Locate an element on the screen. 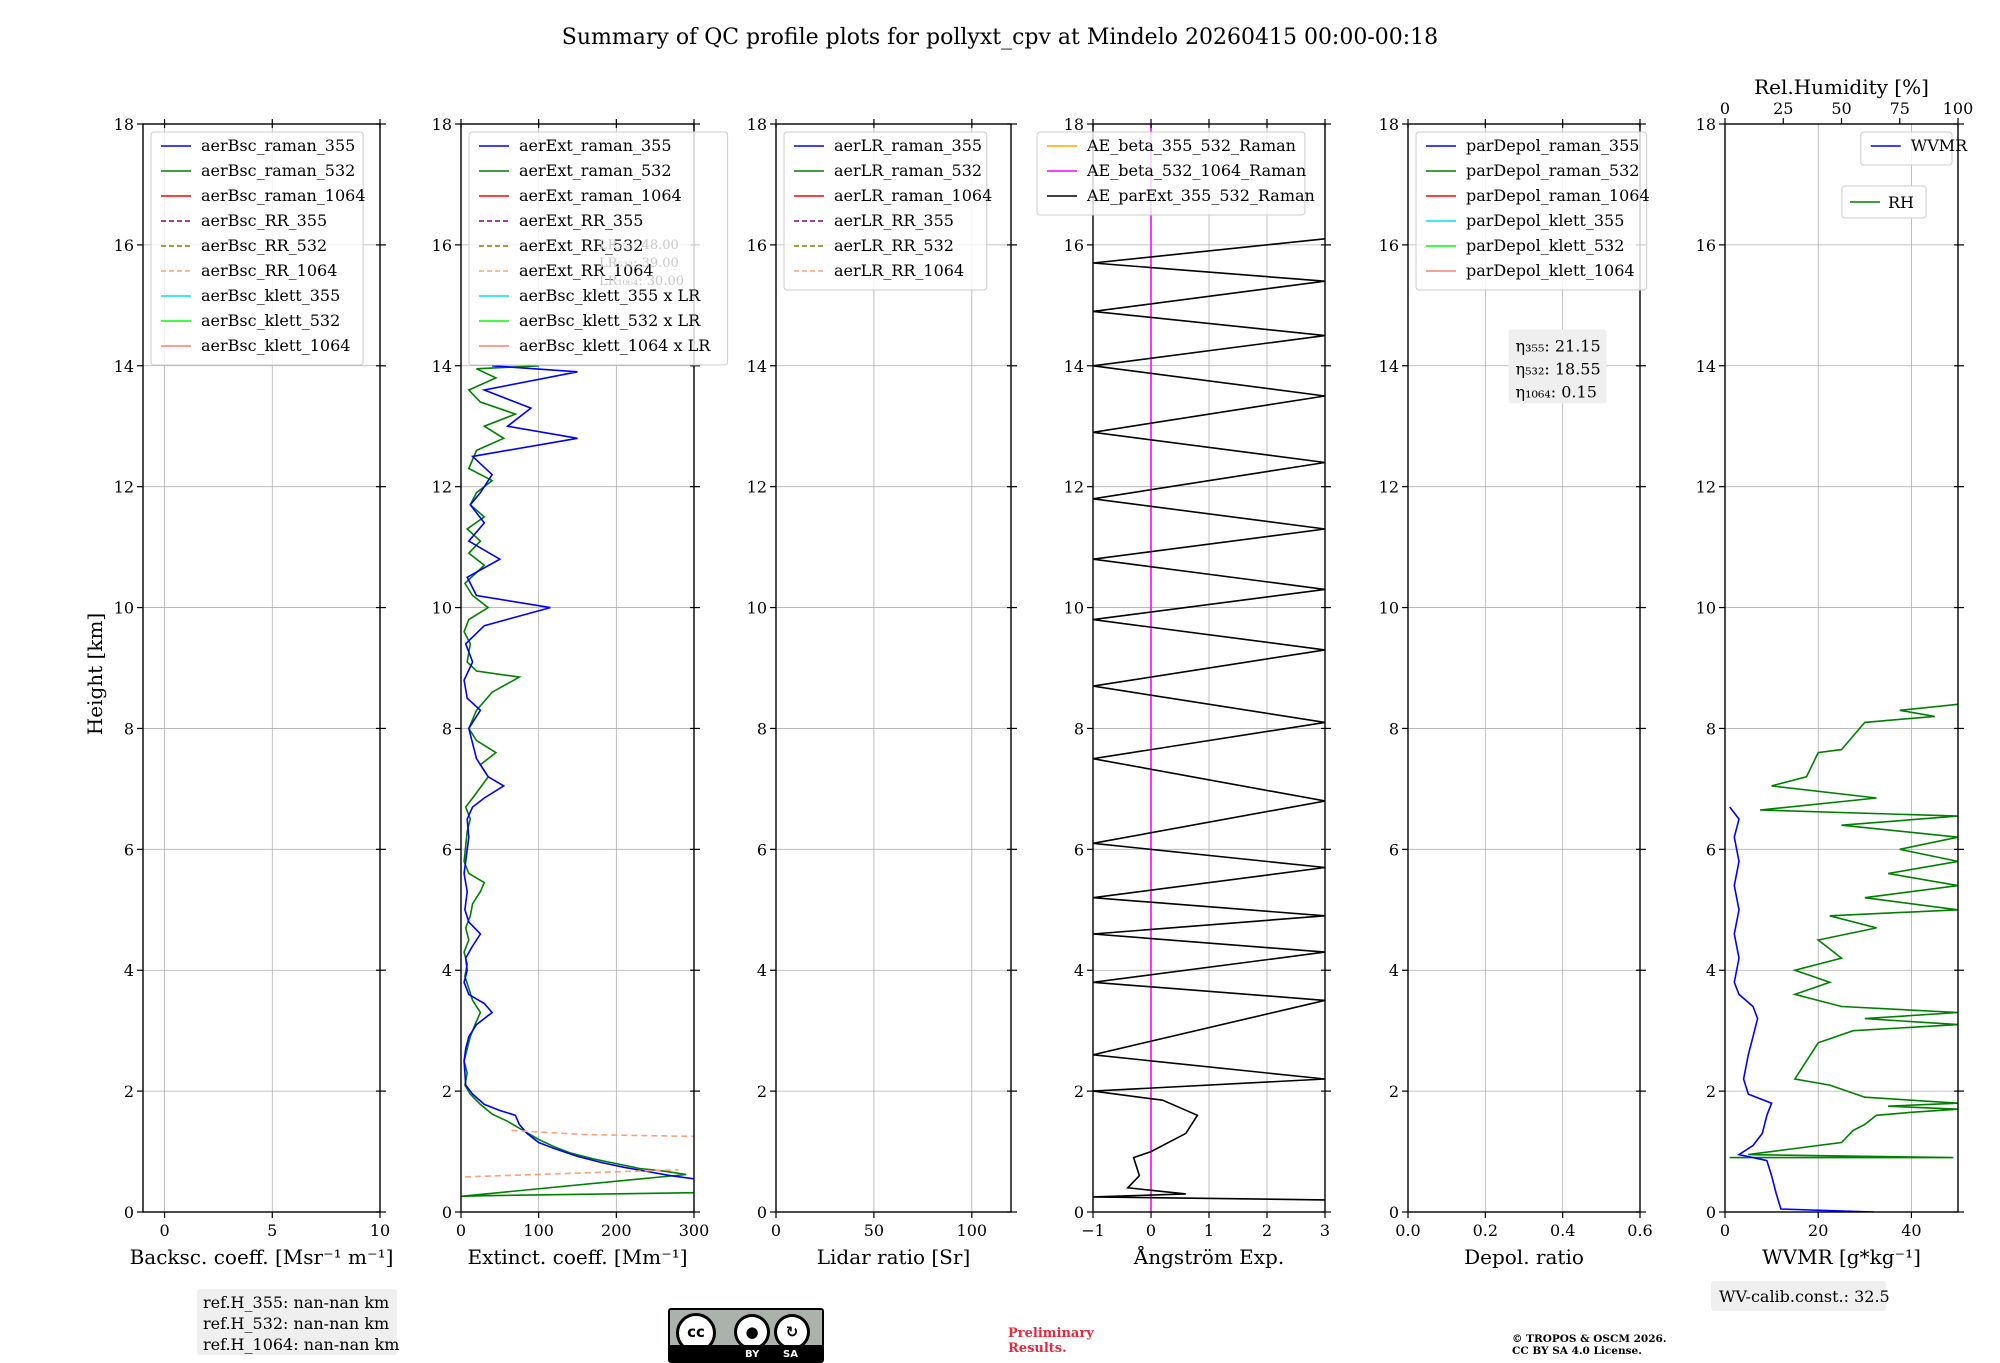 This screenshot has width=2000, height=1363. y-tick-label: 2 is located at coordinates (1711, 1091).